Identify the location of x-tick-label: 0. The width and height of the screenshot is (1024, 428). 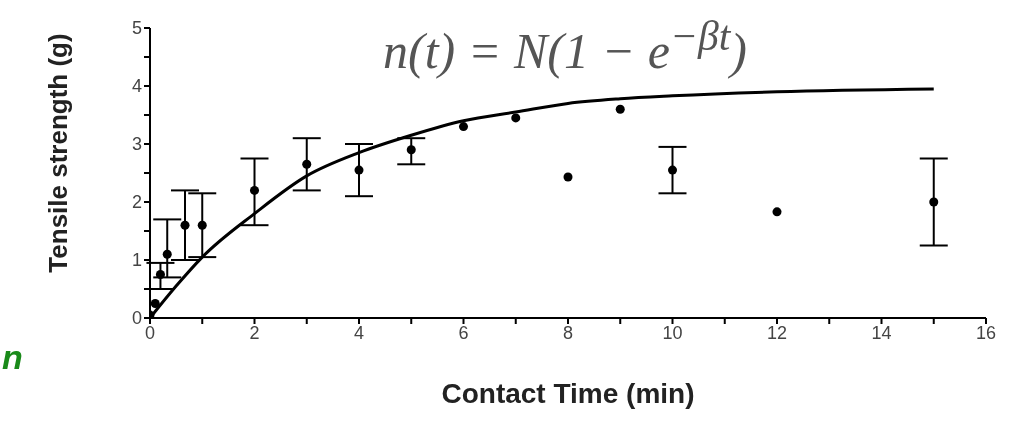
(150, 332).